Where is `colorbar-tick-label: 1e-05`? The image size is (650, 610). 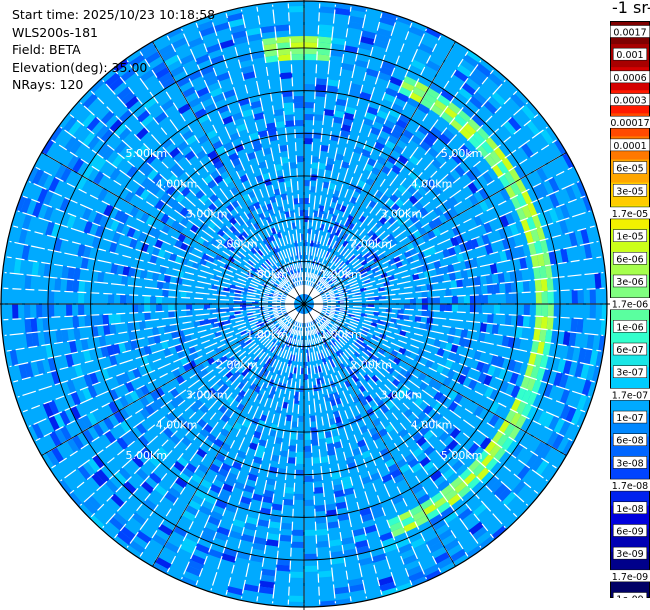
colorbar-tick-label: 1e-05 is located at coordinates (629, 237).